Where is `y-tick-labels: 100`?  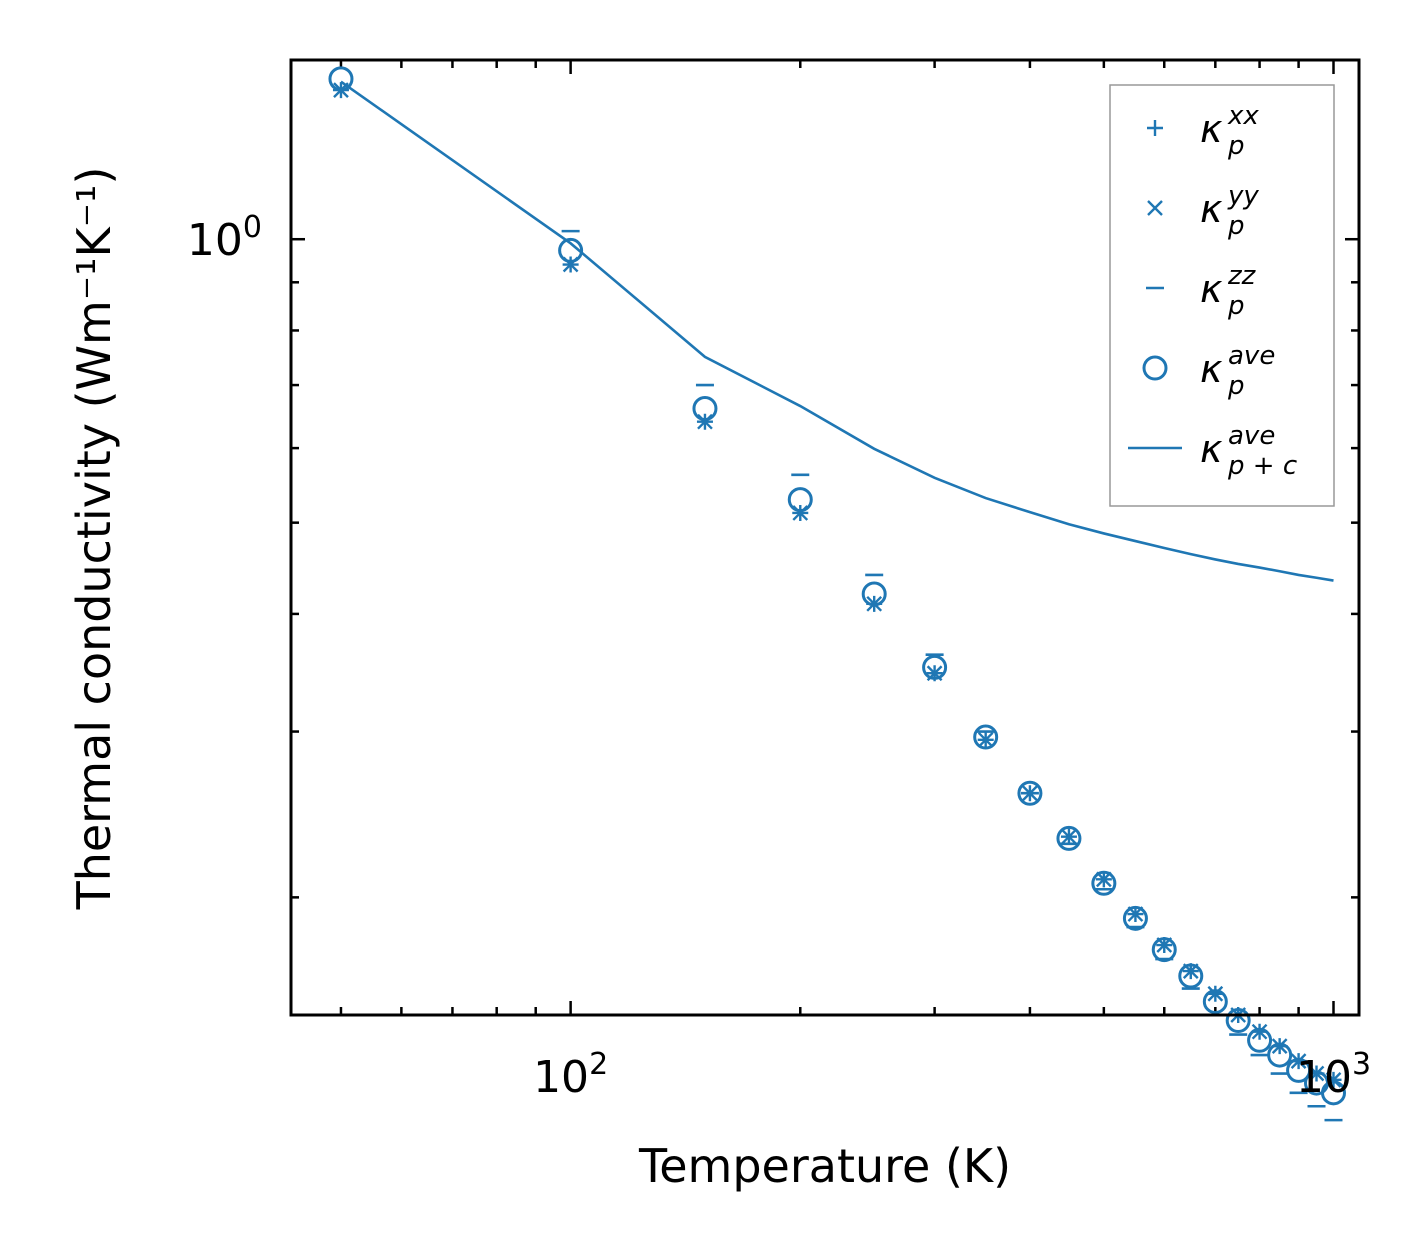 y-tick-labels: 100 is located at coordinates (224, 238).